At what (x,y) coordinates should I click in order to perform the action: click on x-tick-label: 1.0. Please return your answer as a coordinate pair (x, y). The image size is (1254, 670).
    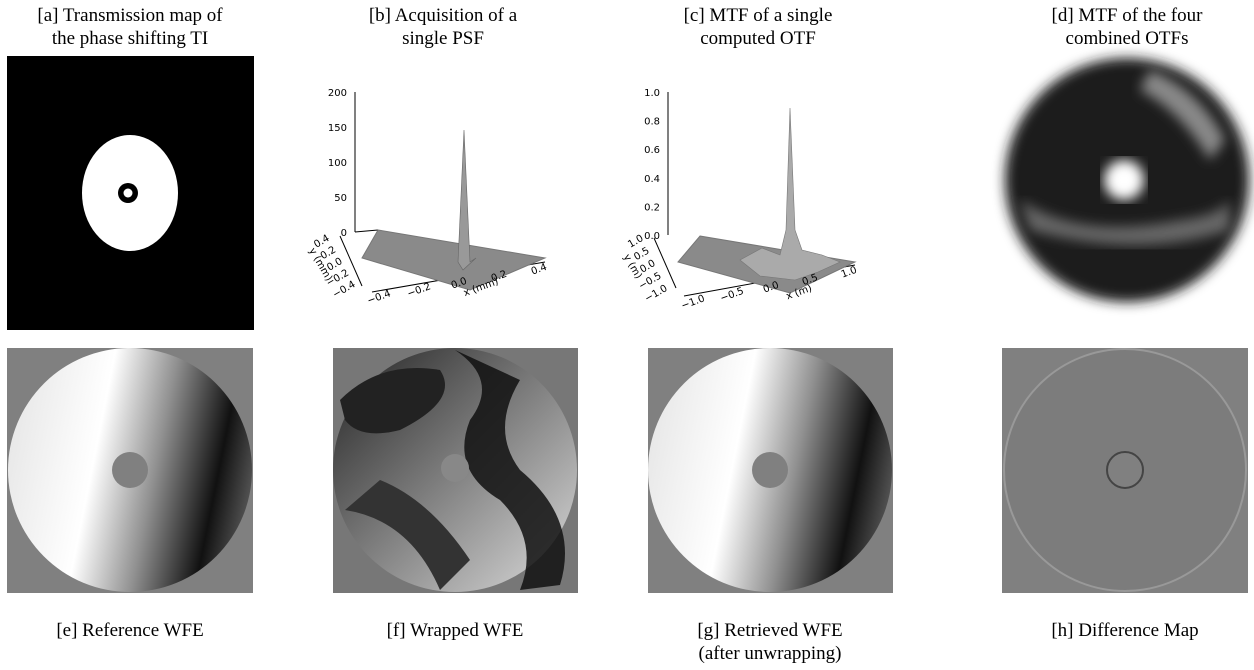
    Looking at the image, I should click on (849, 273).